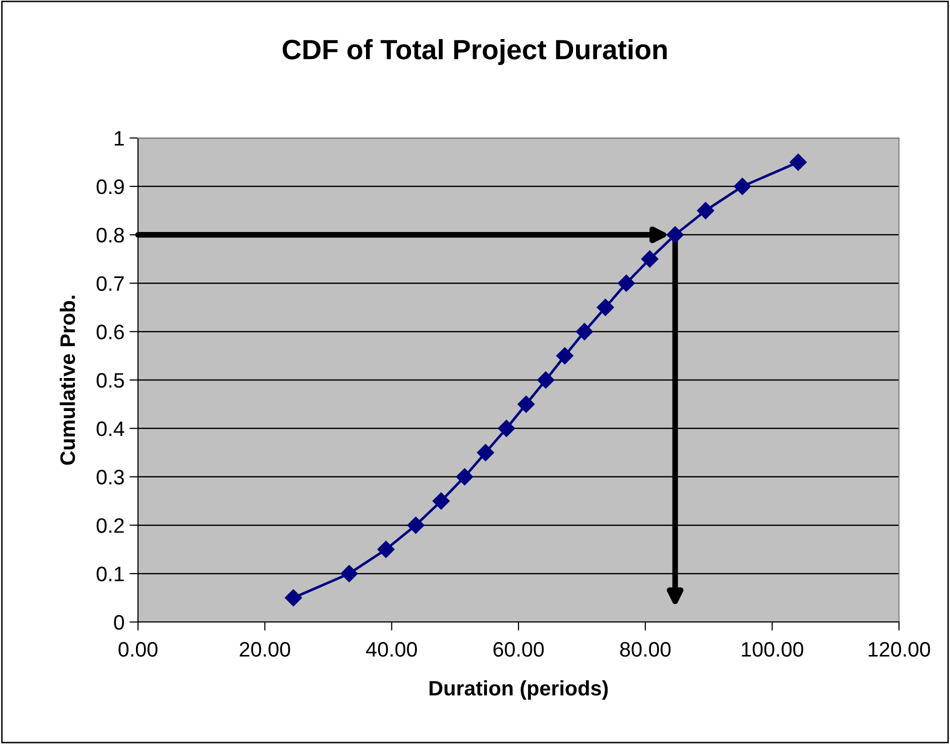  What do you see at coordinates (119, 138) in the screenshot?
I see `y-tick-label: 1` at bounding box center [119, 138].